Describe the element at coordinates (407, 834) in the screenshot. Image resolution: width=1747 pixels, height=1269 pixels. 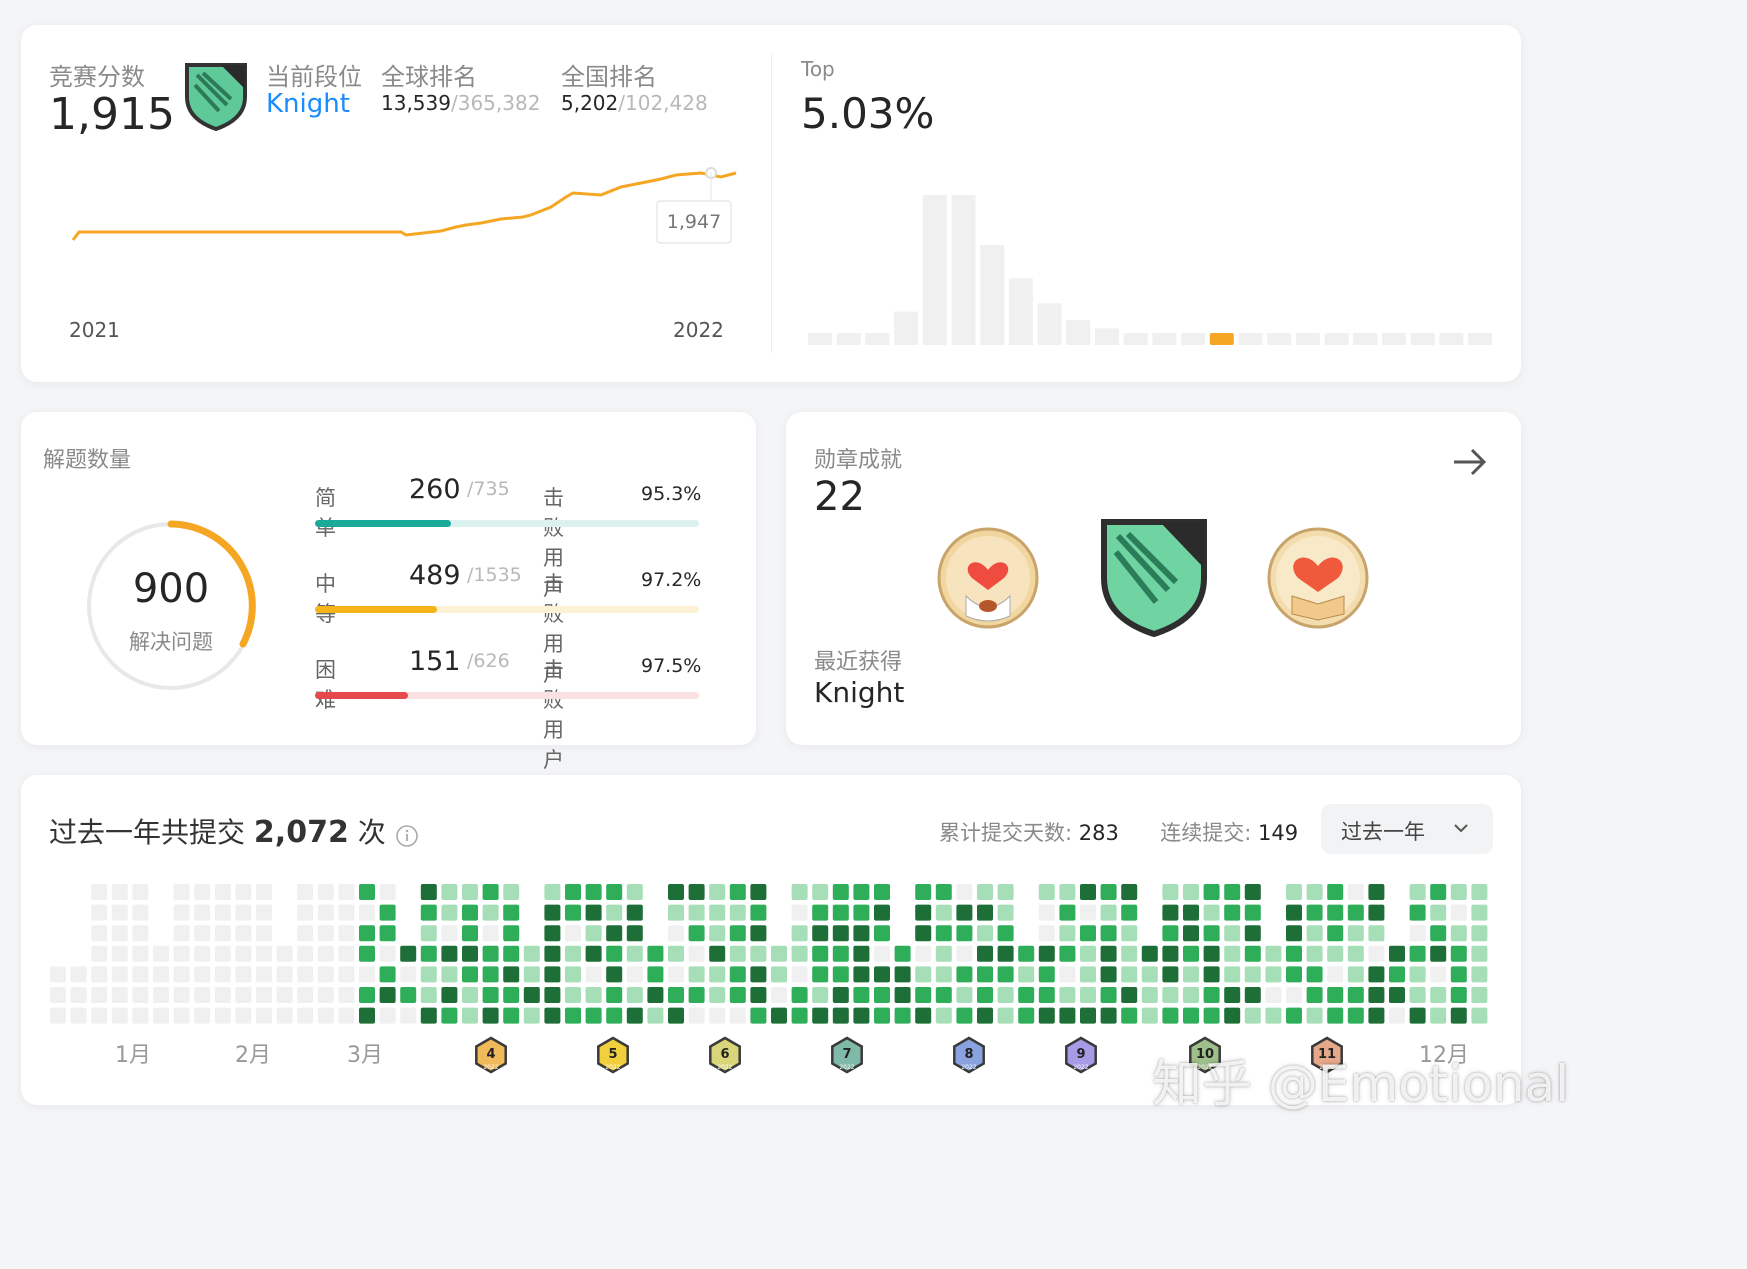
I see `info-icon` at that location.